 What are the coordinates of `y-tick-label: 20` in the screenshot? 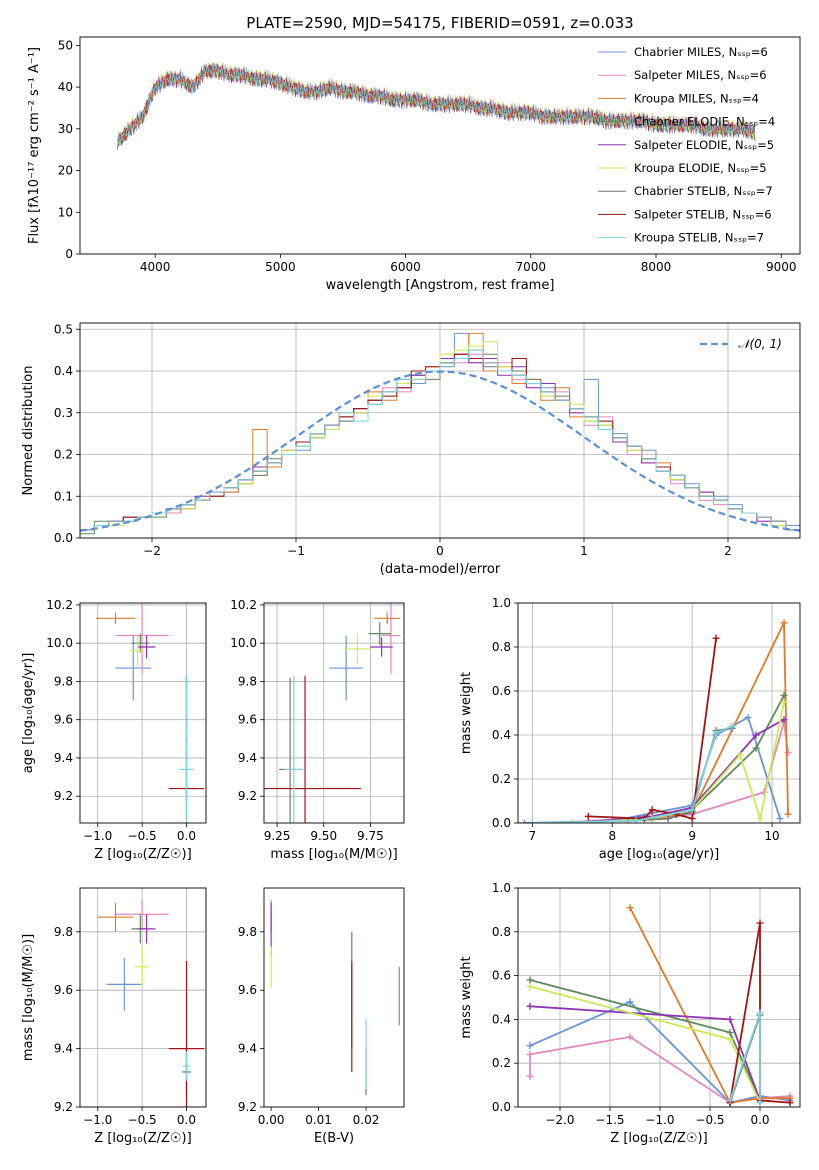 It's located at (65, 171).